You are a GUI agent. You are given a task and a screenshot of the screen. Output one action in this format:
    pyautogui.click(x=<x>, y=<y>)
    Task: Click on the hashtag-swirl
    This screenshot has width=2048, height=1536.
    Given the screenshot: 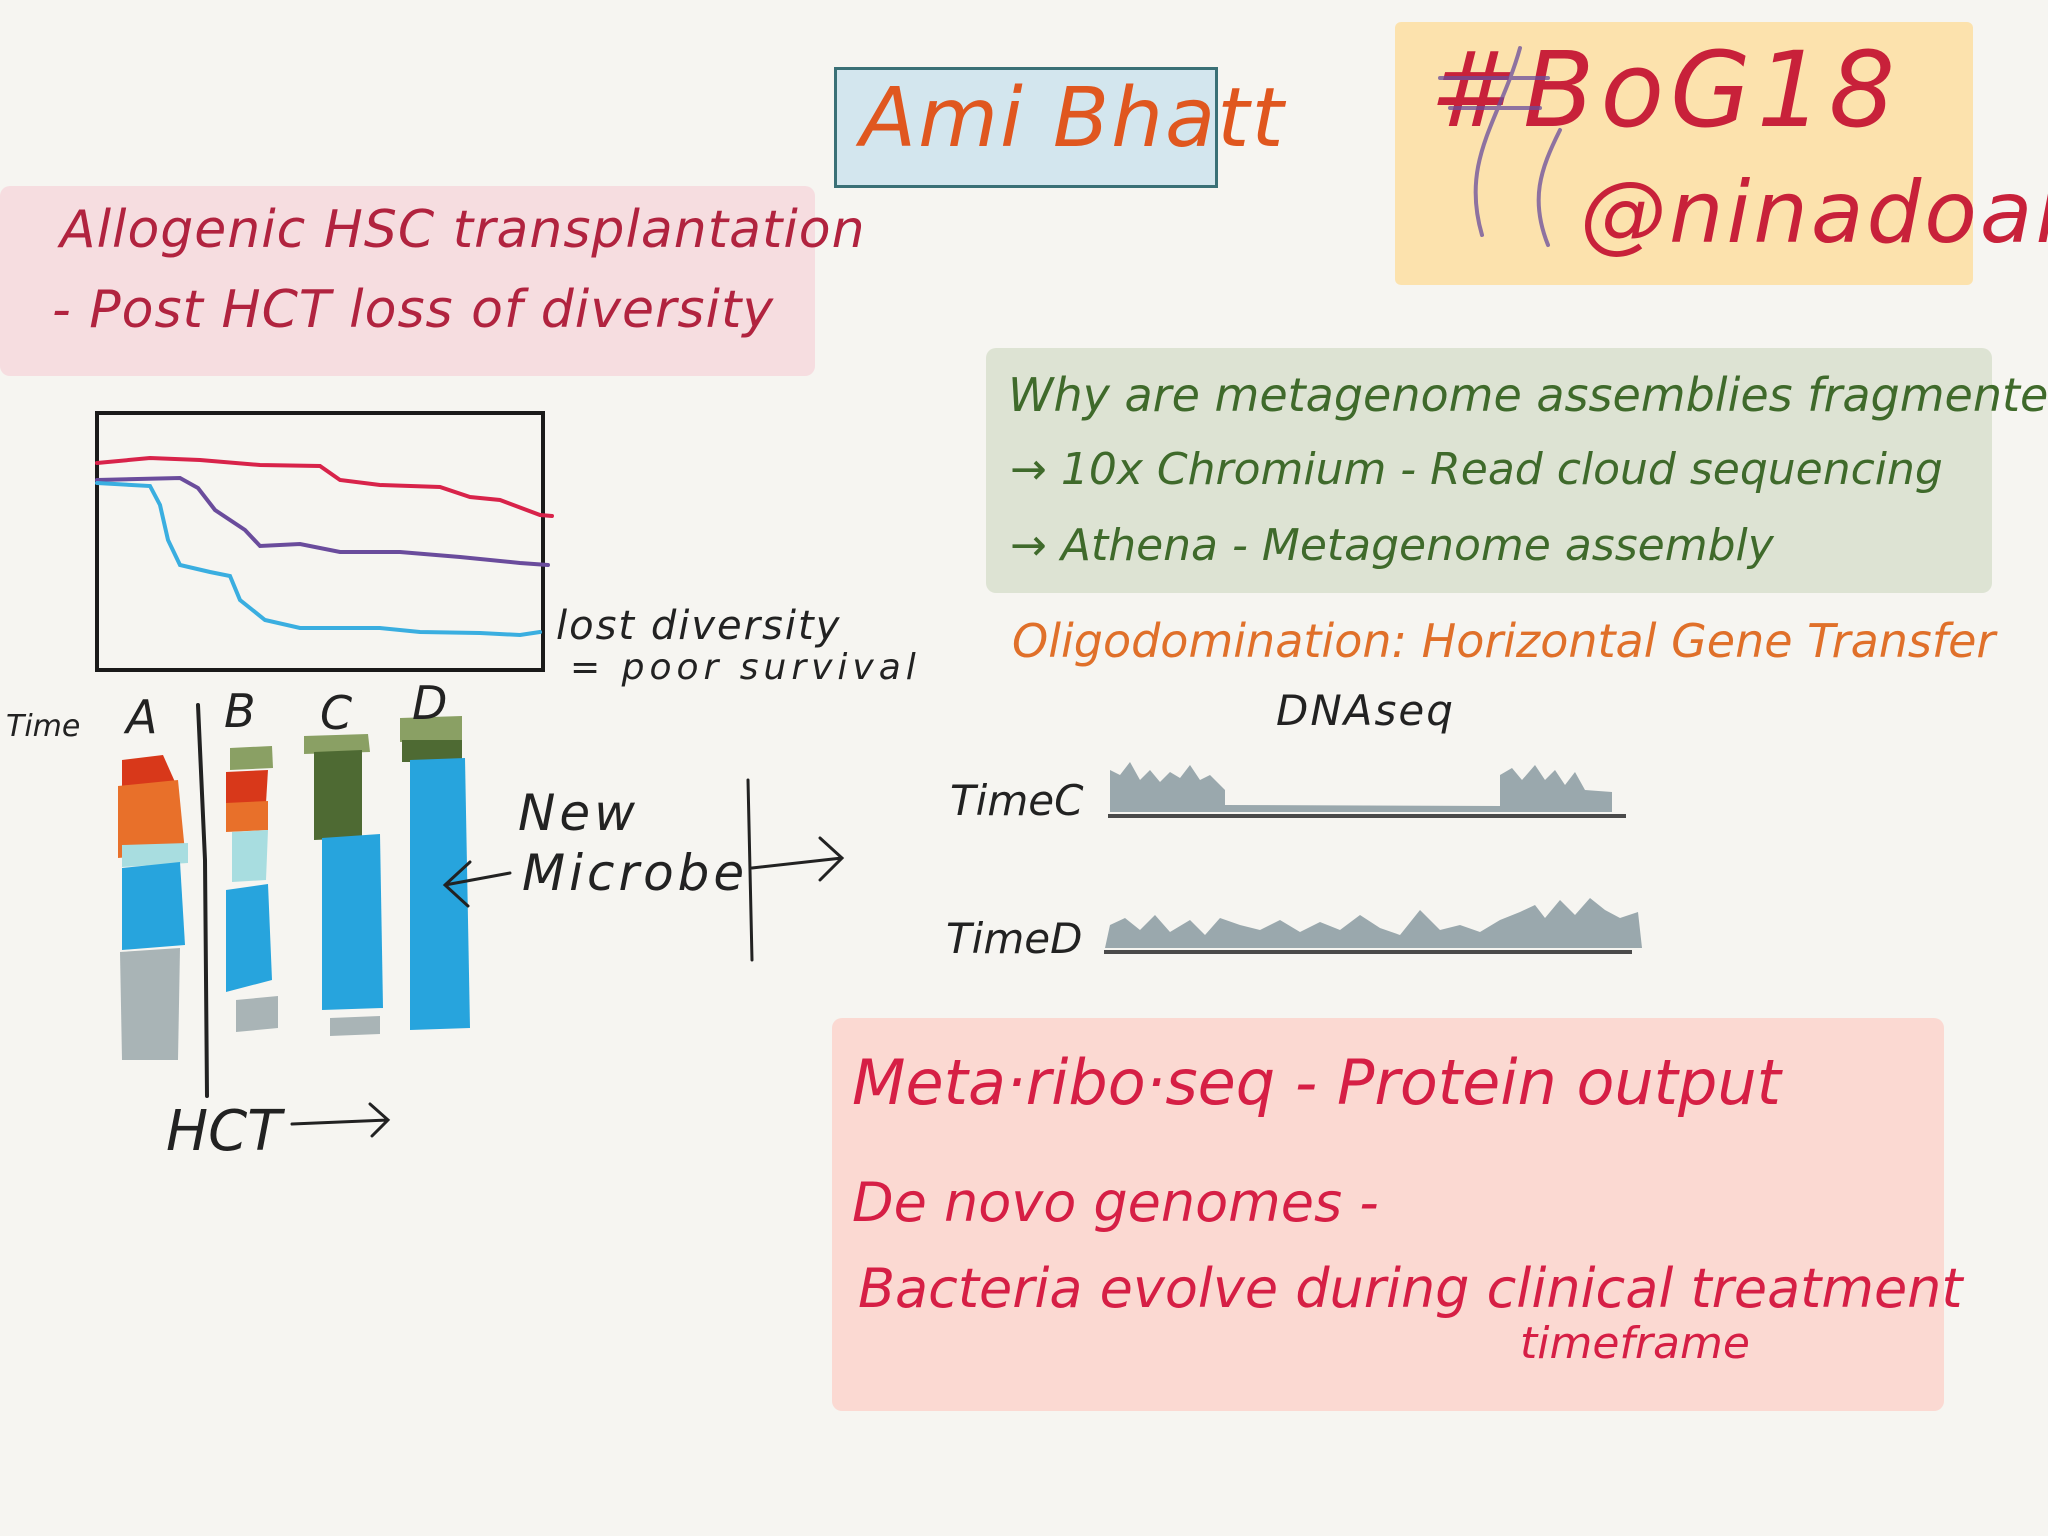 What is the action you would take?
    pyautogui.click(x=1500, y=146)
    